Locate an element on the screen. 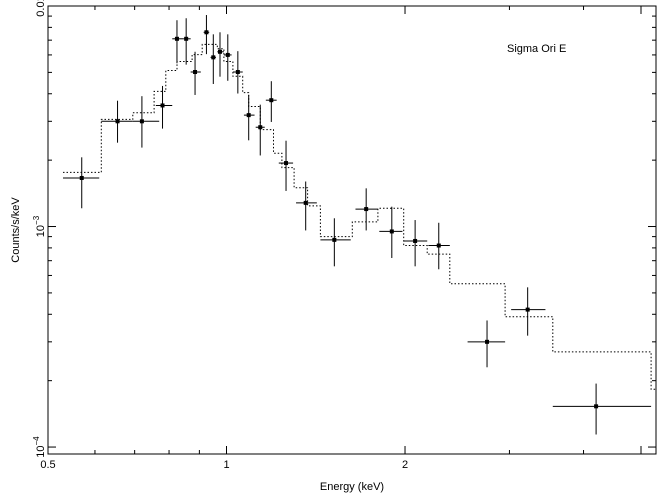  y-tick-label: 10−3 is located at coordinates (39, 226).